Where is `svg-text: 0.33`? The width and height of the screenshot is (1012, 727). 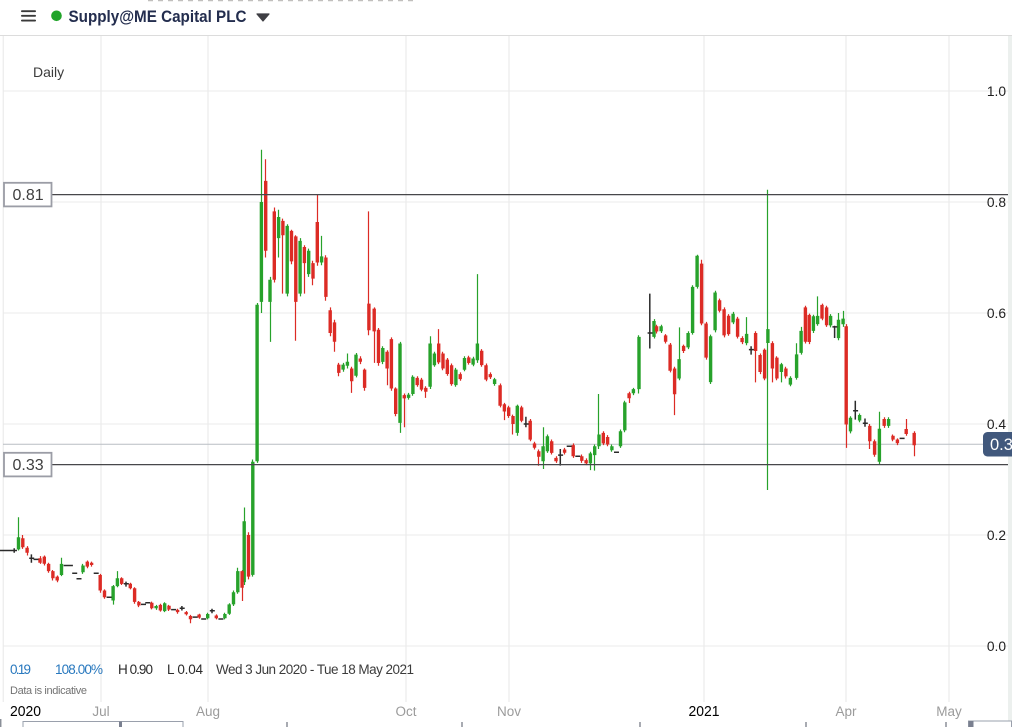 svg-text: 0.33 is located at coordinates (28, 465).